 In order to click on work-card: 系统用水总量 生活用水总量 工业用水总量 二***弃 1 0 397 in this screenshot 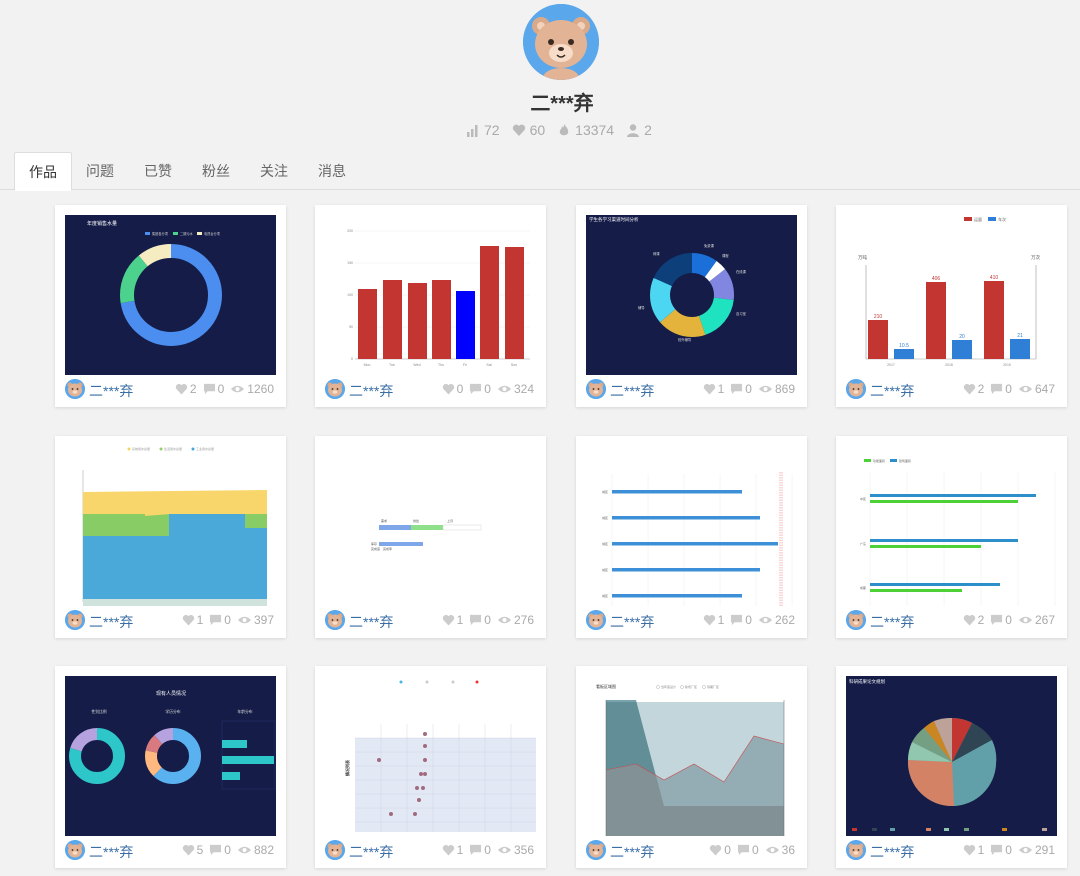, I will do `click(170, 537)`.